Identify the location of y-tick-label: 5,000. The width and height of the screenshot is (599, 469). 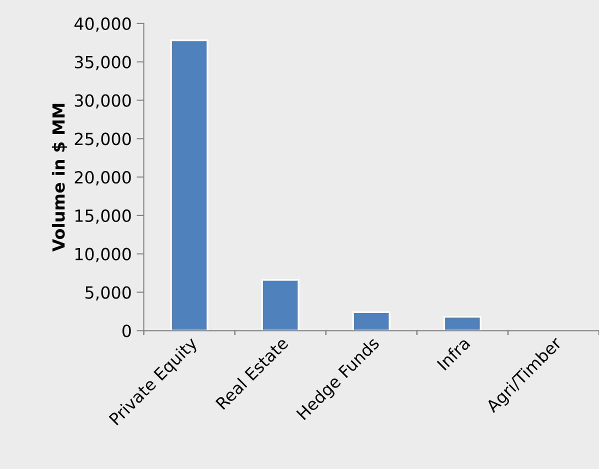
(108, 293).